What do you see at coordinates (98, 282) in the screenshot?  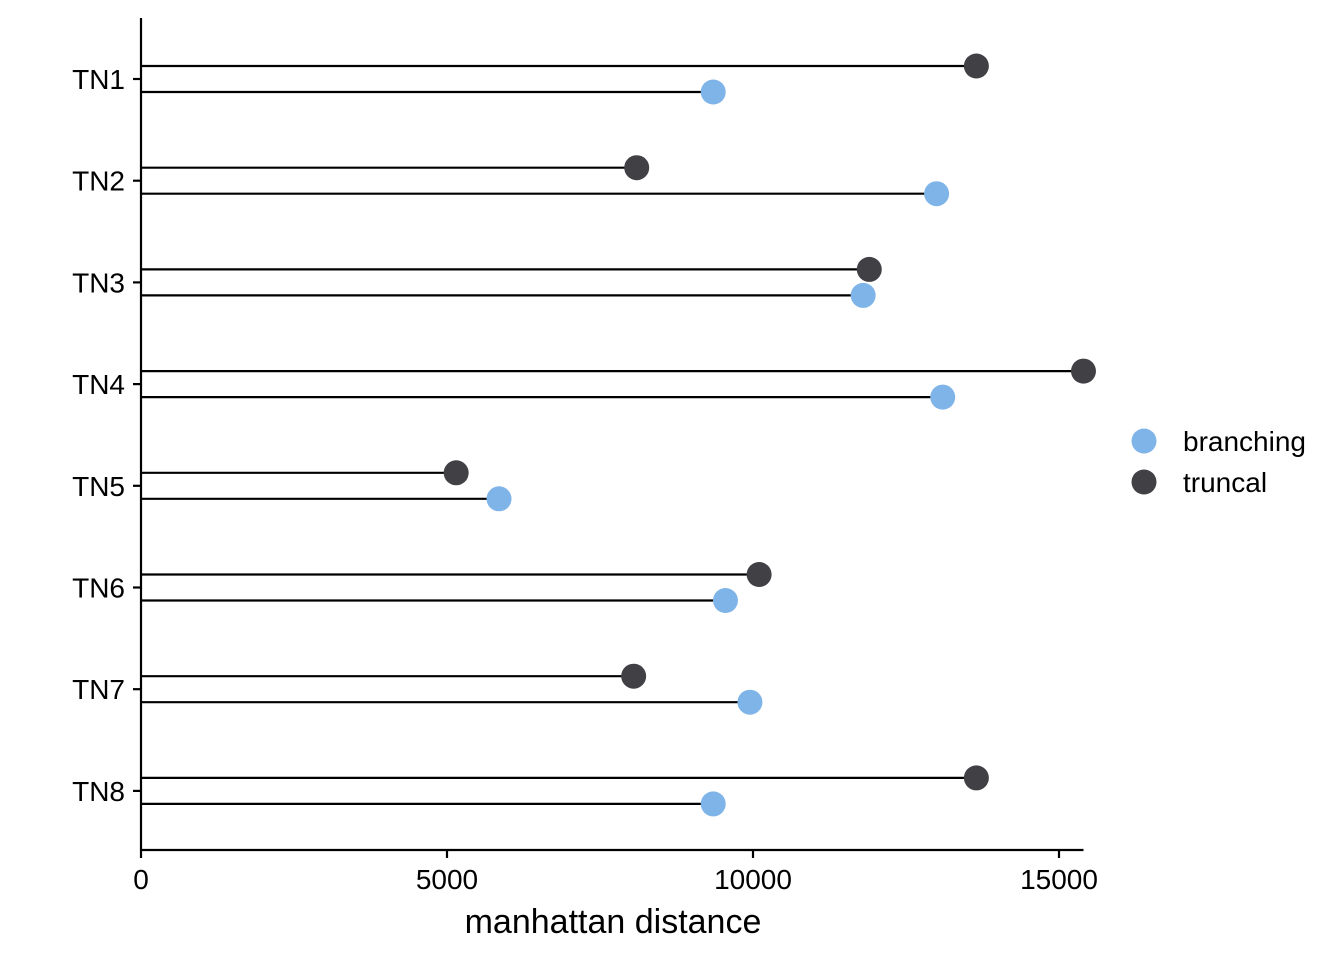 I see `y-tick-label: TN3` at bounding box center [98, 282].